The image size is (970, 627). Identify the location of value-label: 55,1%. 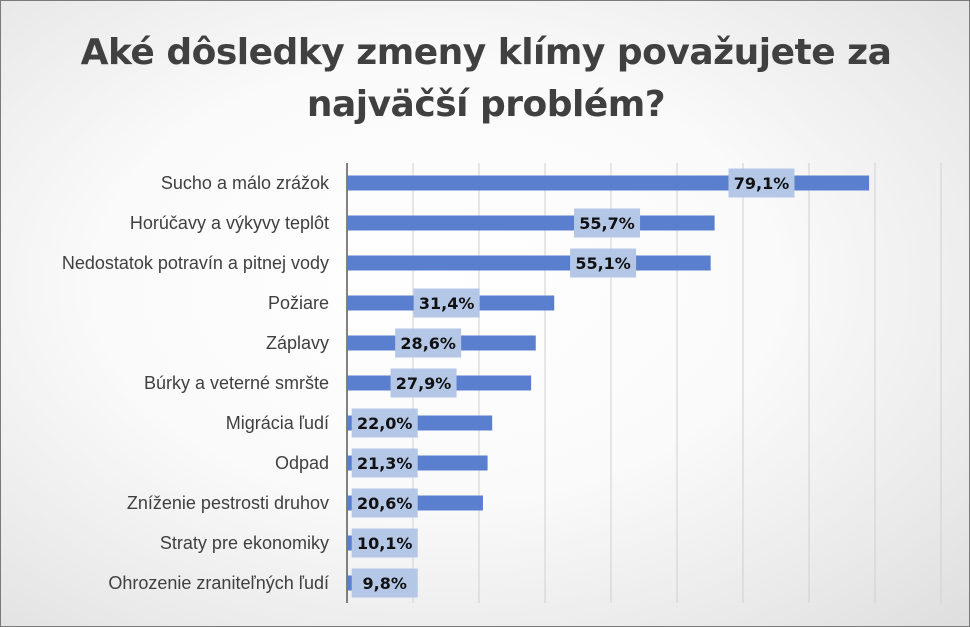
(603, 263).